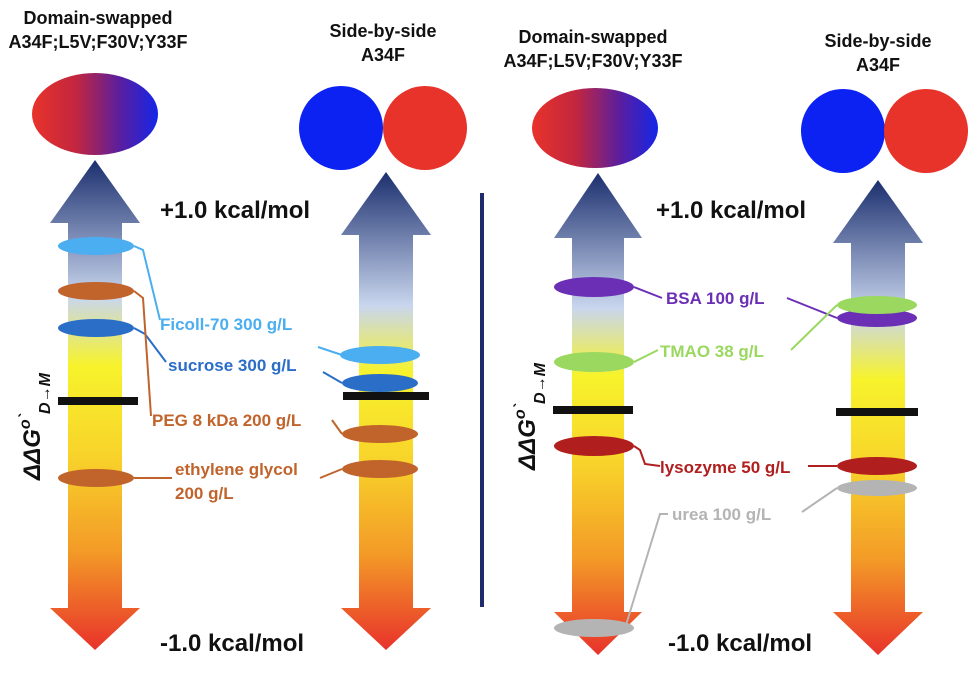 This screenshot has width=973, height=675. Describe the element at coordinates (383, 55) in the screenshot. I see `left-side-by-side-title-line2: A34F` at that location.